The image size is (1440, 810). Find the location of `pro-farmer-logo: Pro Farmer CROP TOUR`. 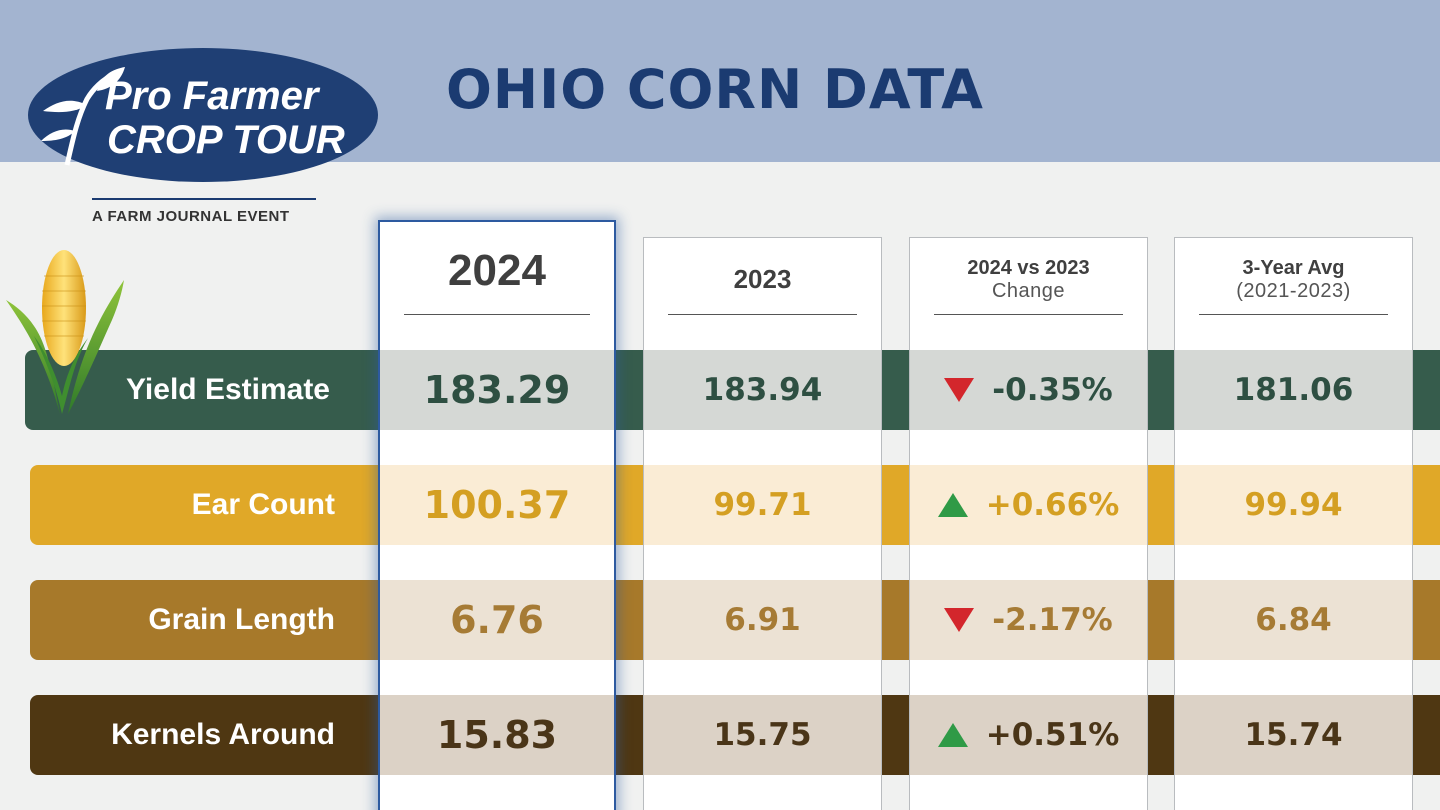

pro-farmer-logo: Pro Farmer CROP TOUR is located at coordinates (203, 115).